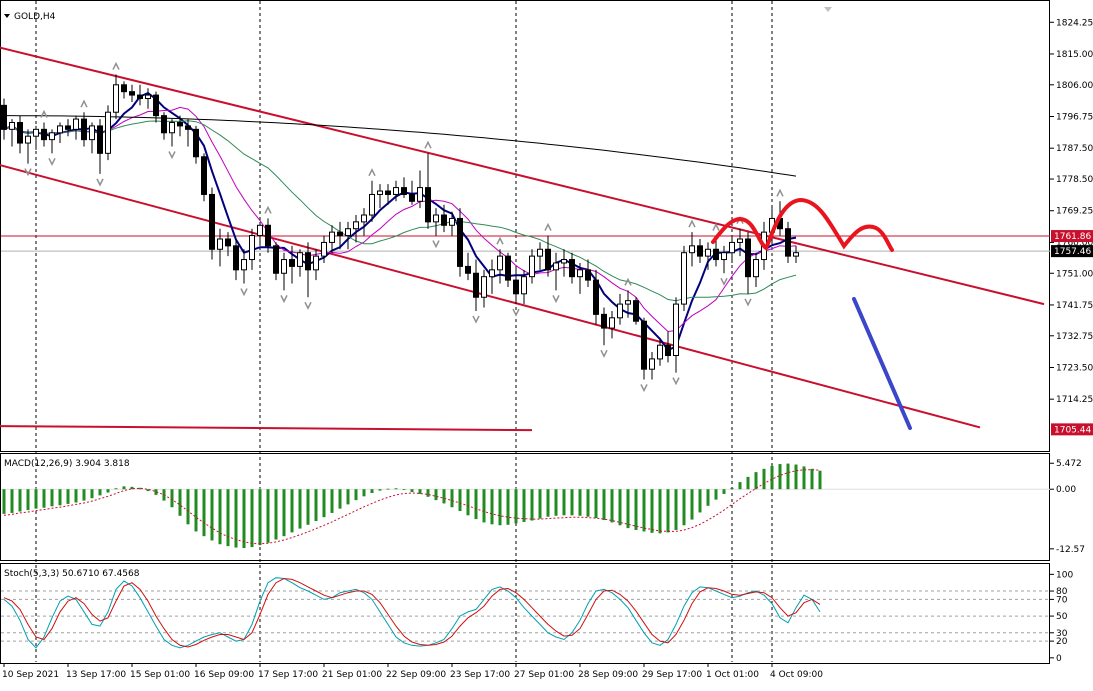 This screenshot has height=691, width=1093. I want to click on price-label-text: 1761.86, so click(1072, 237).